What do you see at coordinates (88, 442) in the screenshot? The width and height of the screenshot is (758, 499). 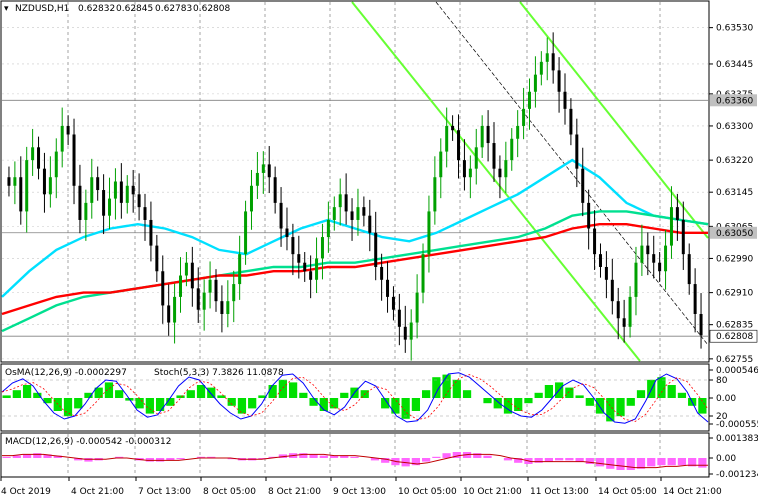 I see `macd-label: MACD(12,26,9) -0.000542 -0.000312` at bounding box center [88, 442].